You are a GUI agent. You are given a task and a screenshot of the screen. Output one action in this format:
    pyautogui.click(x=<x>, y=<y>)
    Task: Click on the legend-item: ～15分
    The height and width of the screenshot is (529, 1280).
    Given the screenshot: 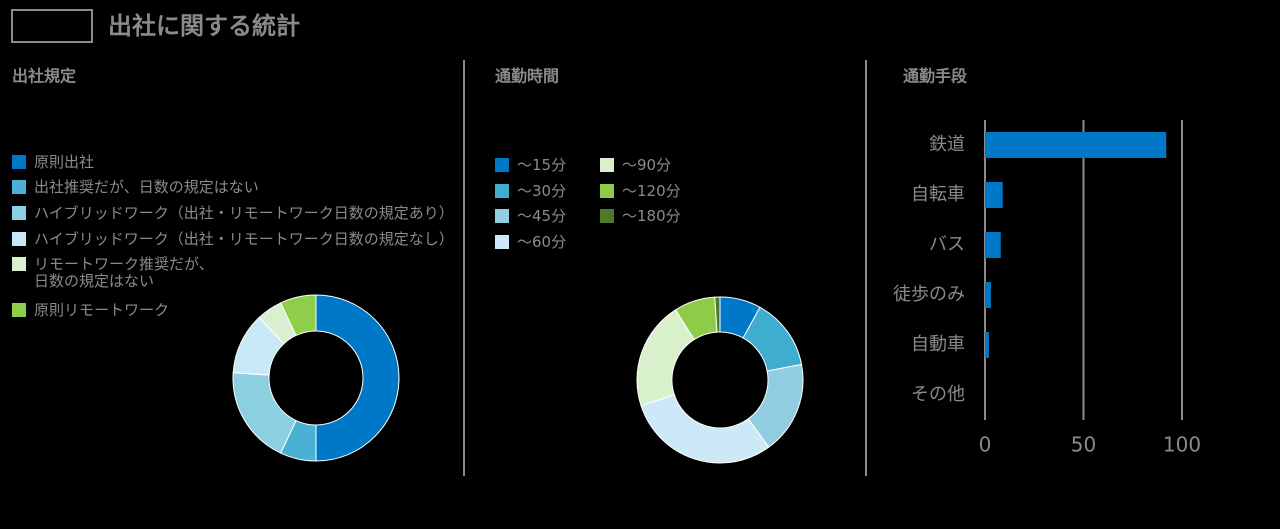 What is the action you would take?
    pyautogui.click(x=530, y=165)
    